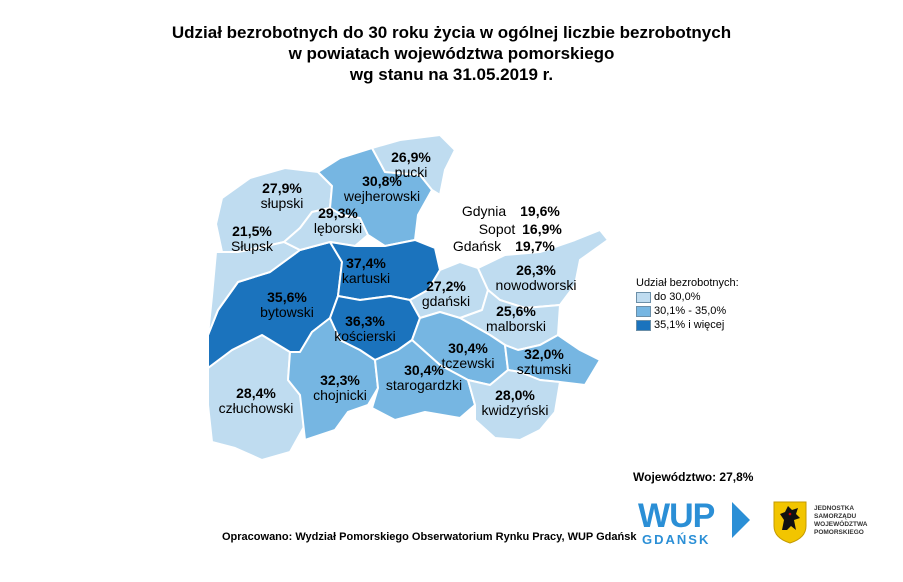  I want to click on legend-label-low: do 30,0%, so click(677, 297).